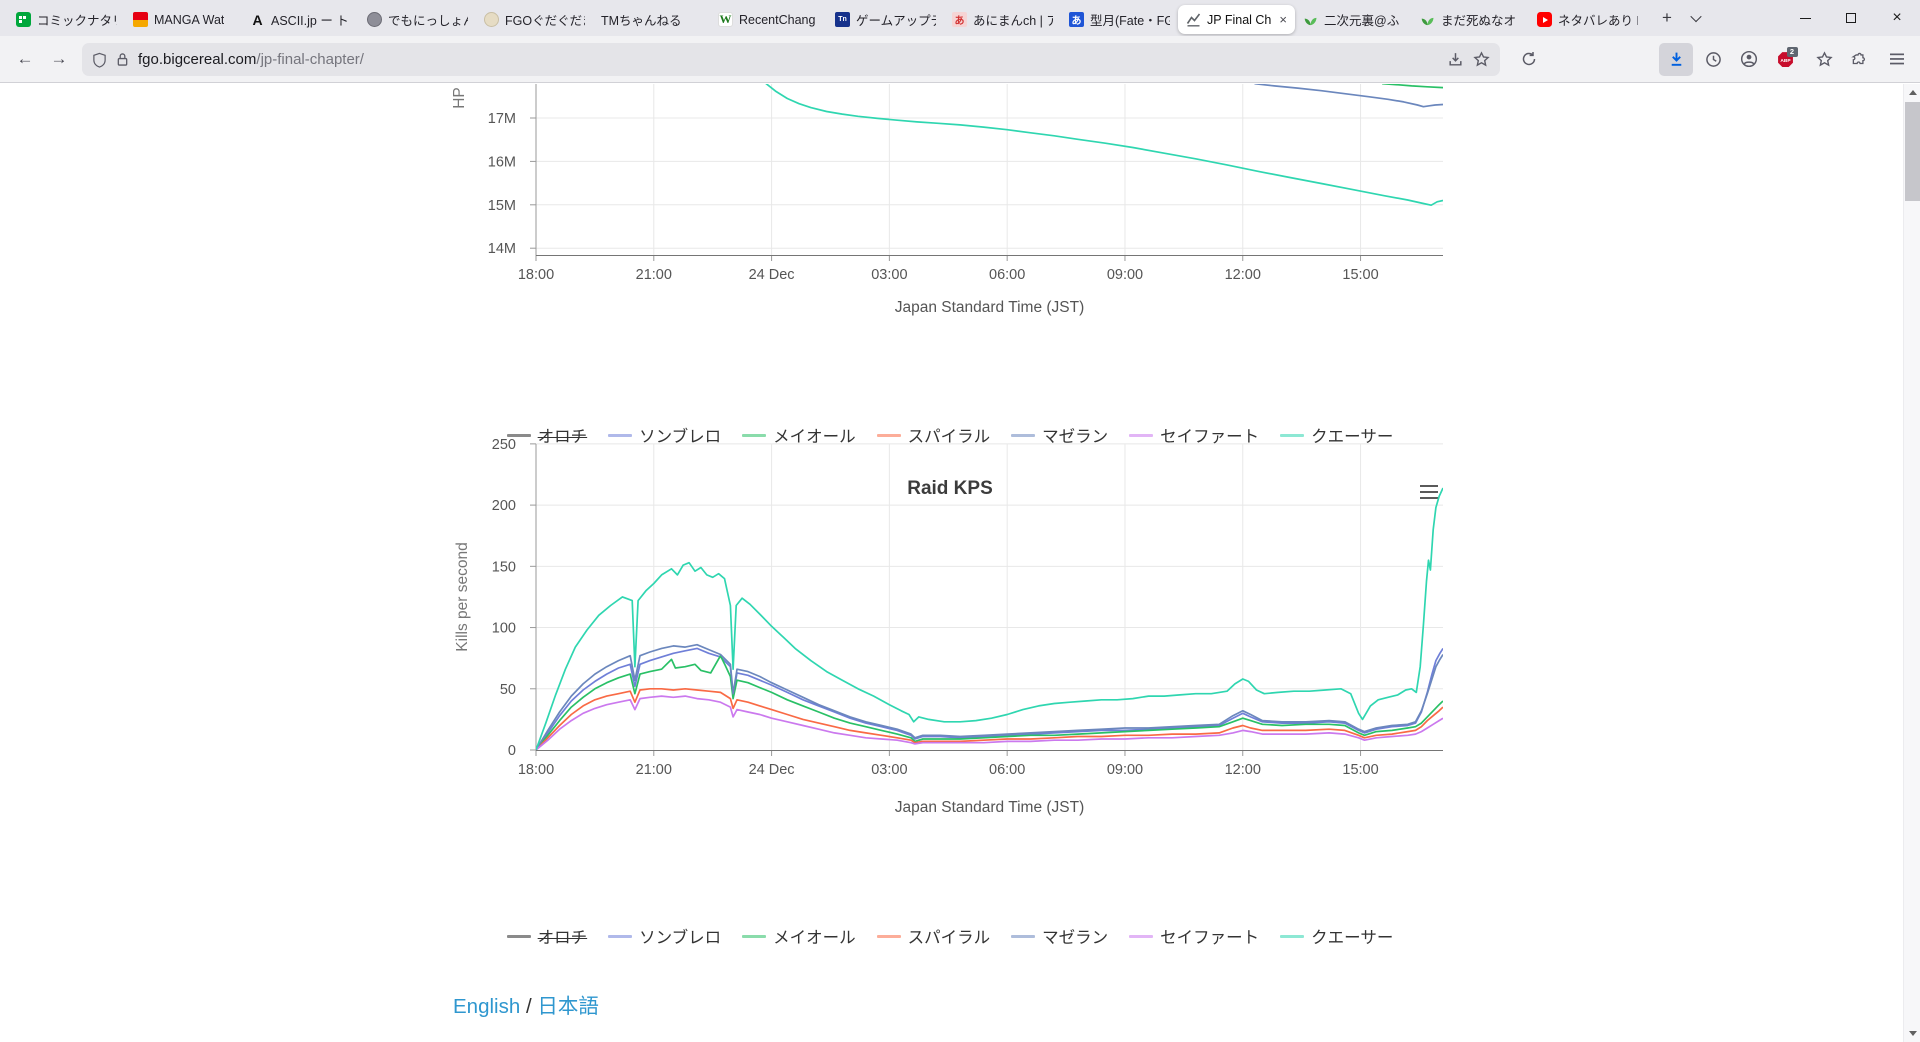 The height and width of the screenshot is (1042, 1920). What do you see at coordinates (25, 58) in the screenshot?
I see `back-button: ←` at bounding box center [25, 58].